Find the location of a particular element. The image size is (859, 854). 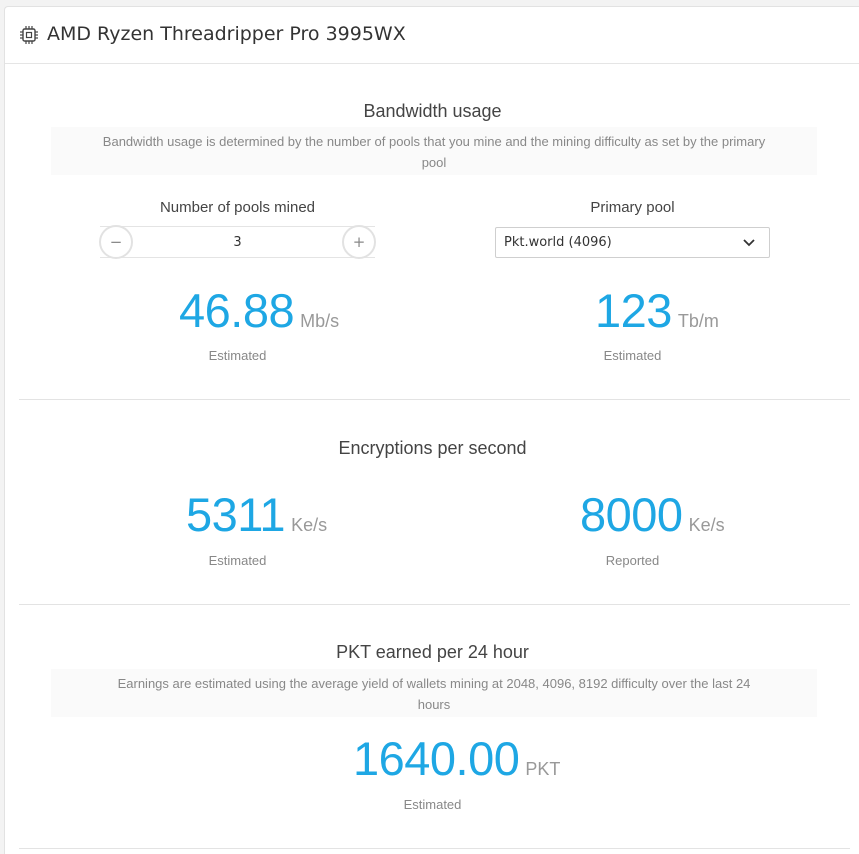

primary-pool-select: Pkt.world (4096) is located at coordinates (632, 242).